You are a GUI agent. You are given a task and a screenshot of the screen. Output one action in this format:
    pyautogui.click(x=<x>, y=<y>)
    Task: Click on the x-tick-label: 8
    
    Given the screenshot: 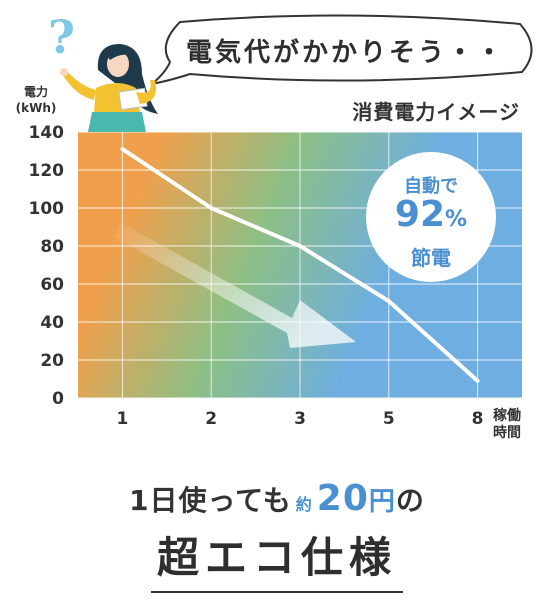 What is the action you would take?
    pyautogui.click(x=478, y=419)
    